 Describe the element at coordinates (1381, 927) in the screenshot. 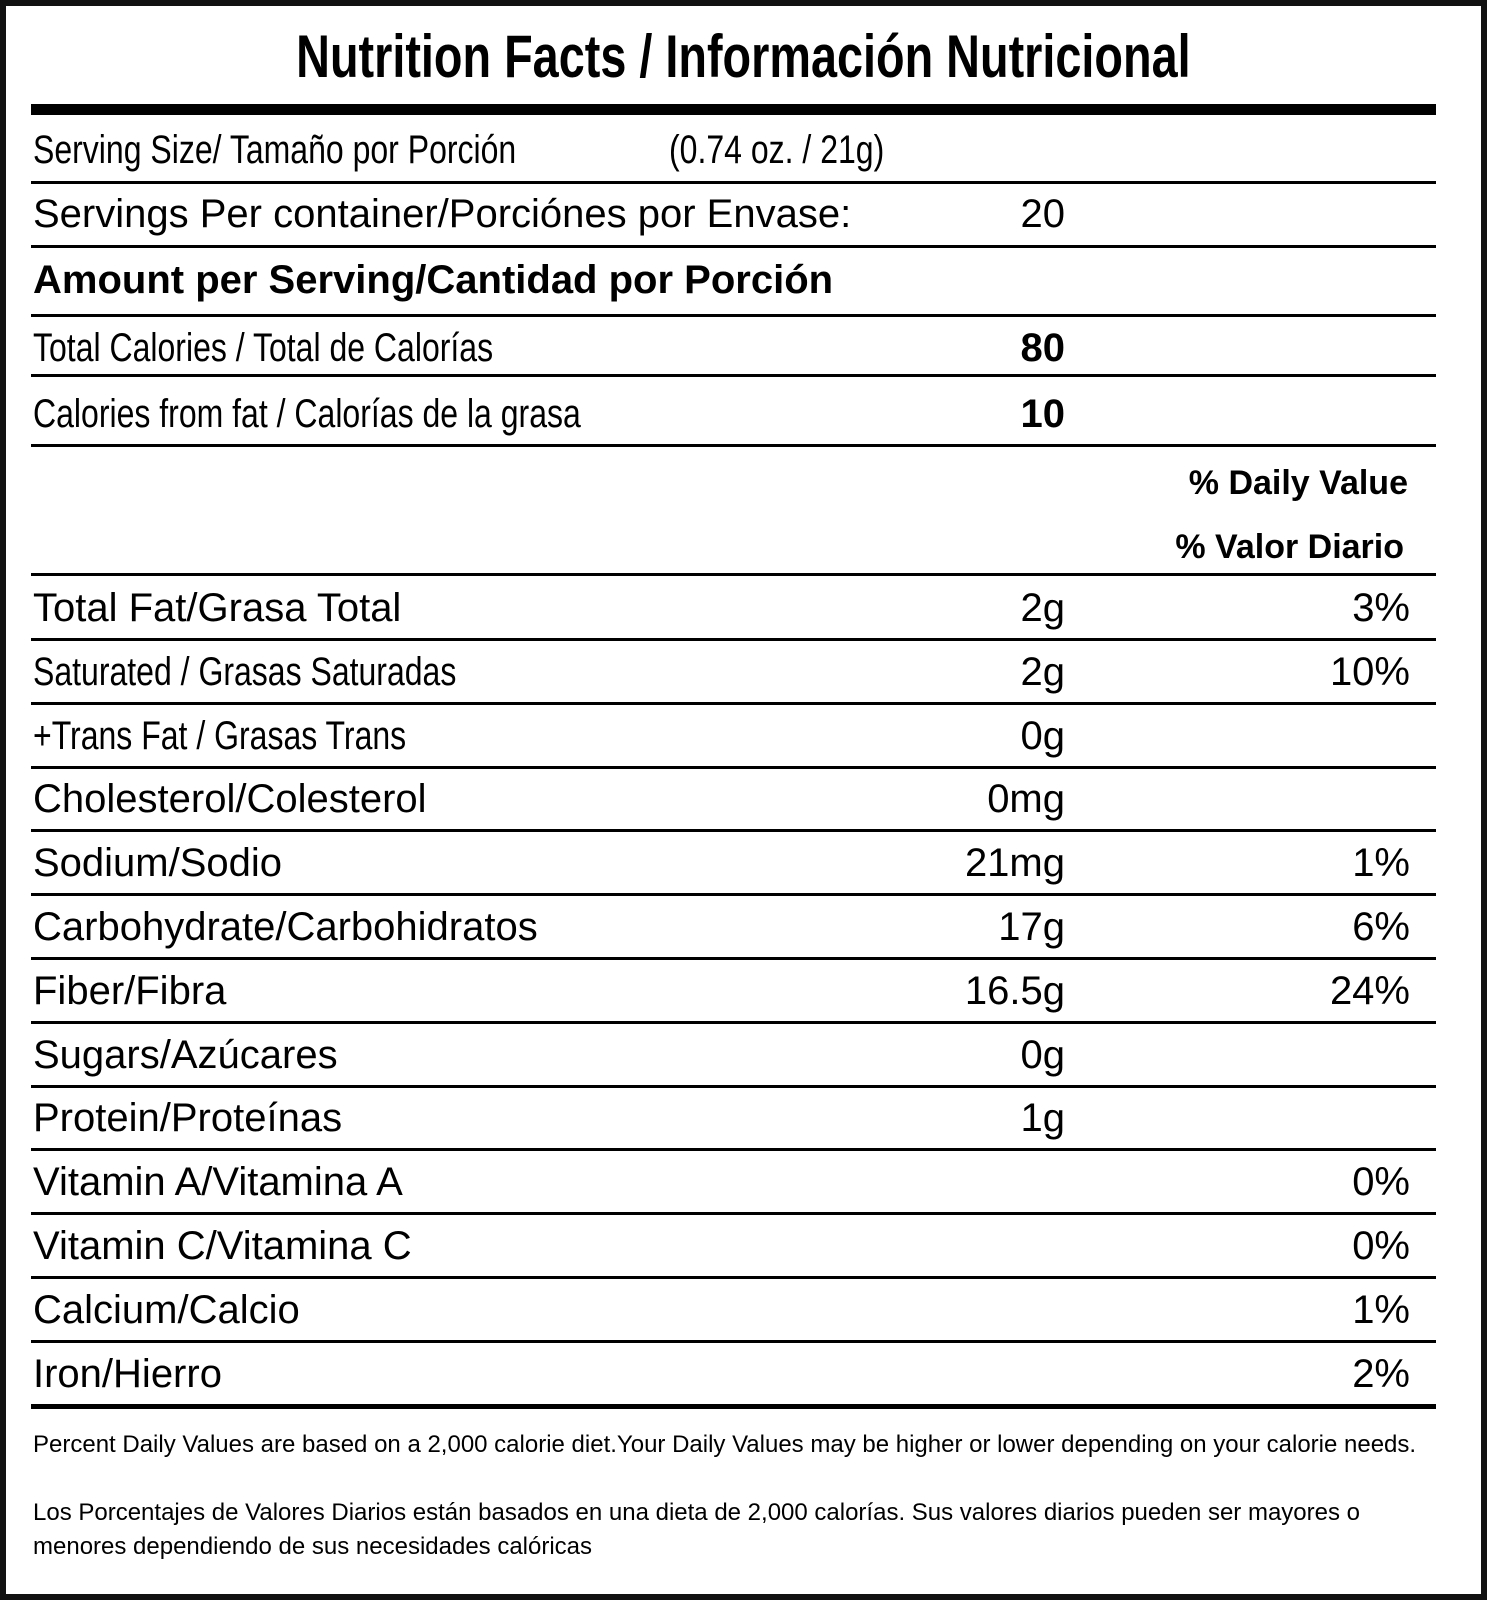

I see `nutrient-percent: 6%` at that location.